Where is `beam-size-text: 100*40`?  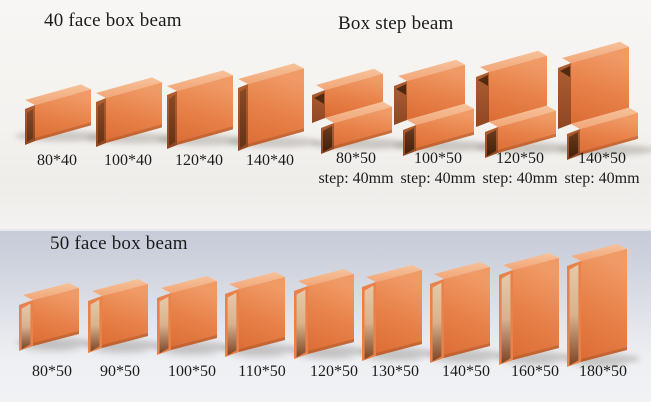
beam-size-text: 100*40 is located at coordinates (128, 160).